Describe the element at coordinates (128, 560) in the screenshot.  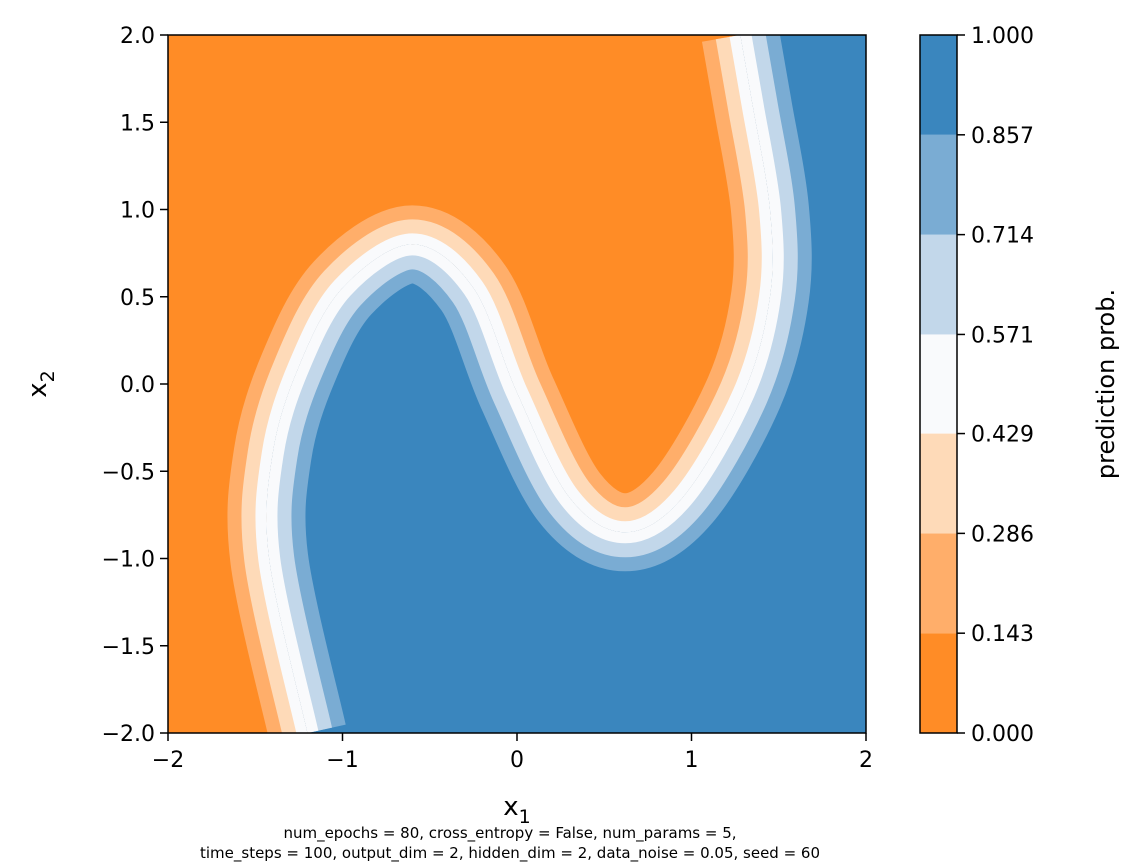
I see `y-tick-label: −1.0` at that location.